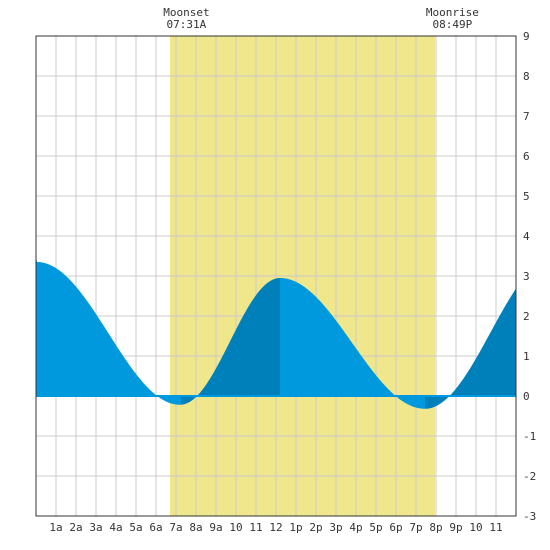 Image resolution: width=550 pixels, height=550 pixels. I want to click on y-tick-label: 1, so click(526, 356).